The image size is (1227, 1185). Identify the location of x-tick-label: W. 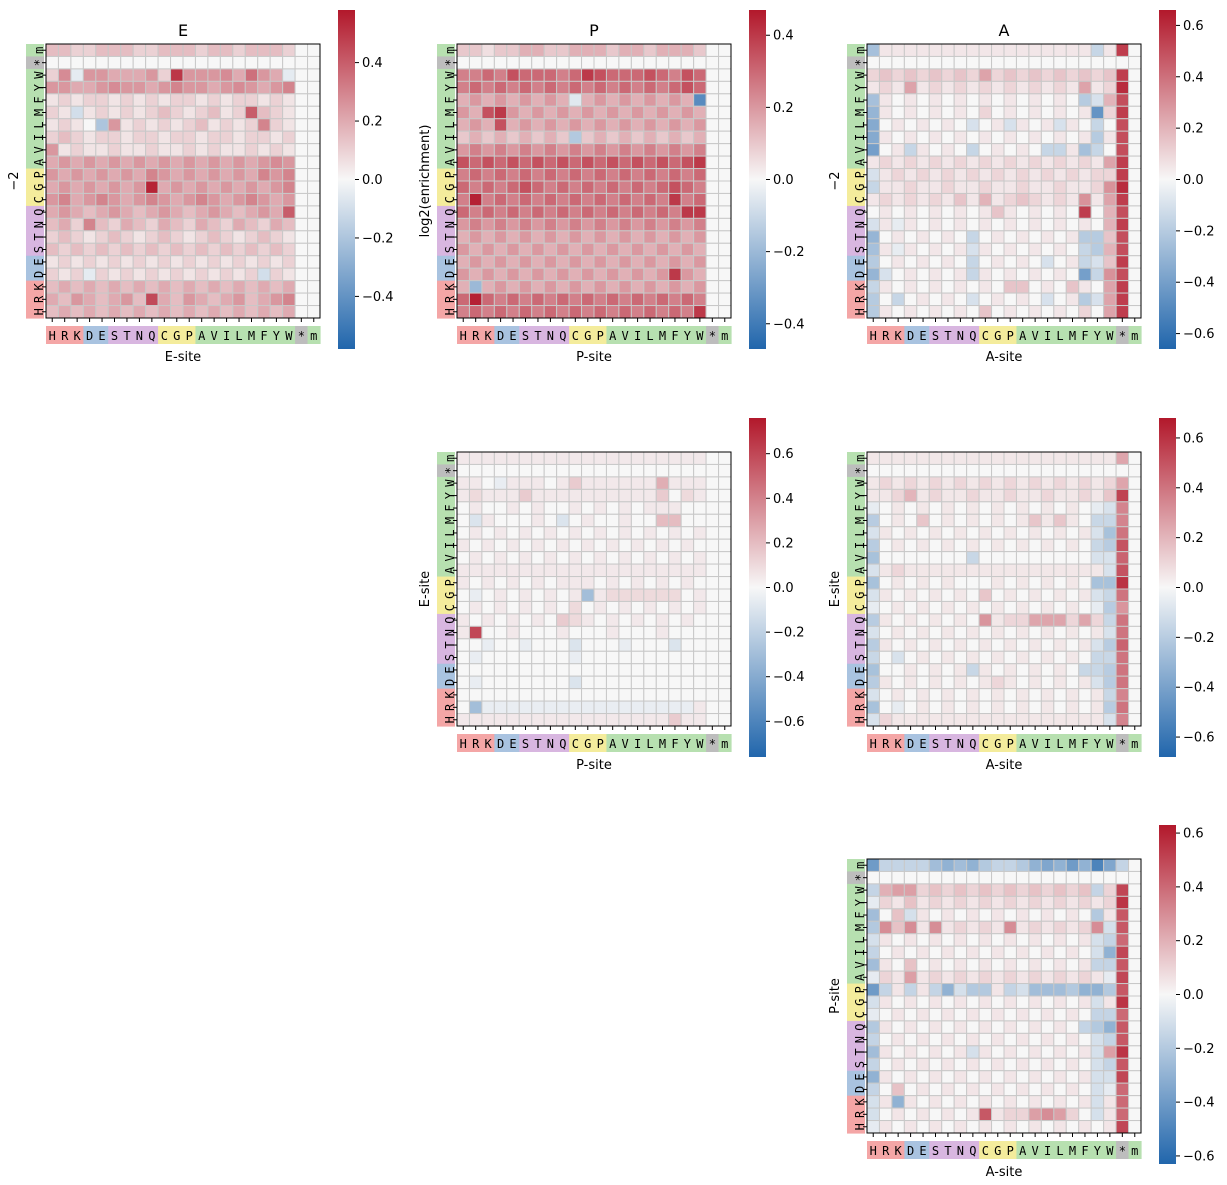
(700, 744).